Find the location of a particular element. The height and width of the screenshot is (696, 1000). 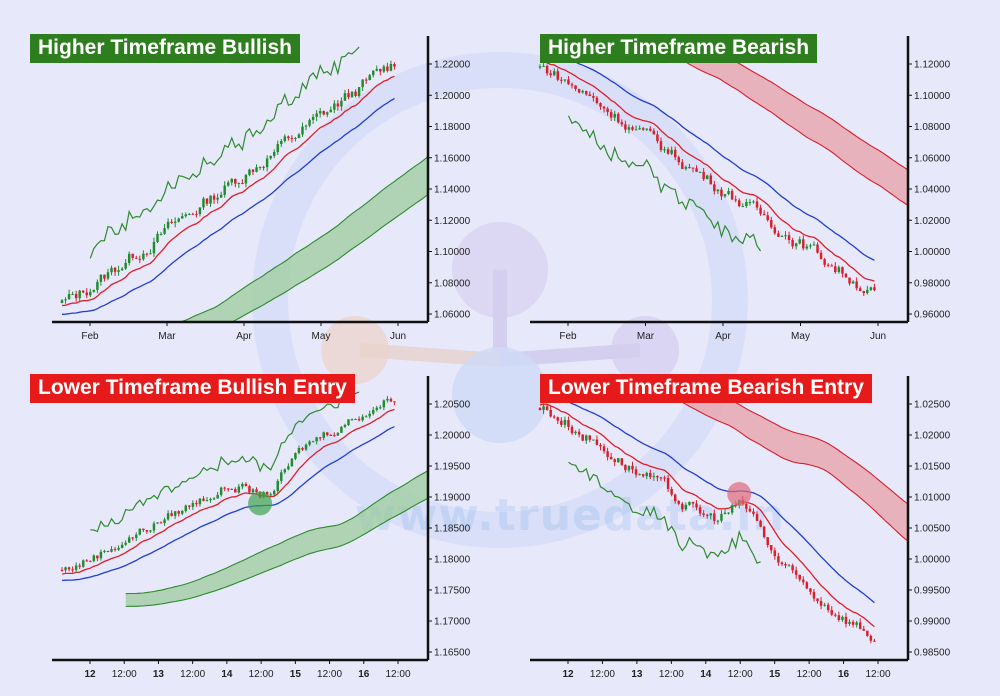

y-tick-label: 1.18000 is located at coordinates (452, 560).